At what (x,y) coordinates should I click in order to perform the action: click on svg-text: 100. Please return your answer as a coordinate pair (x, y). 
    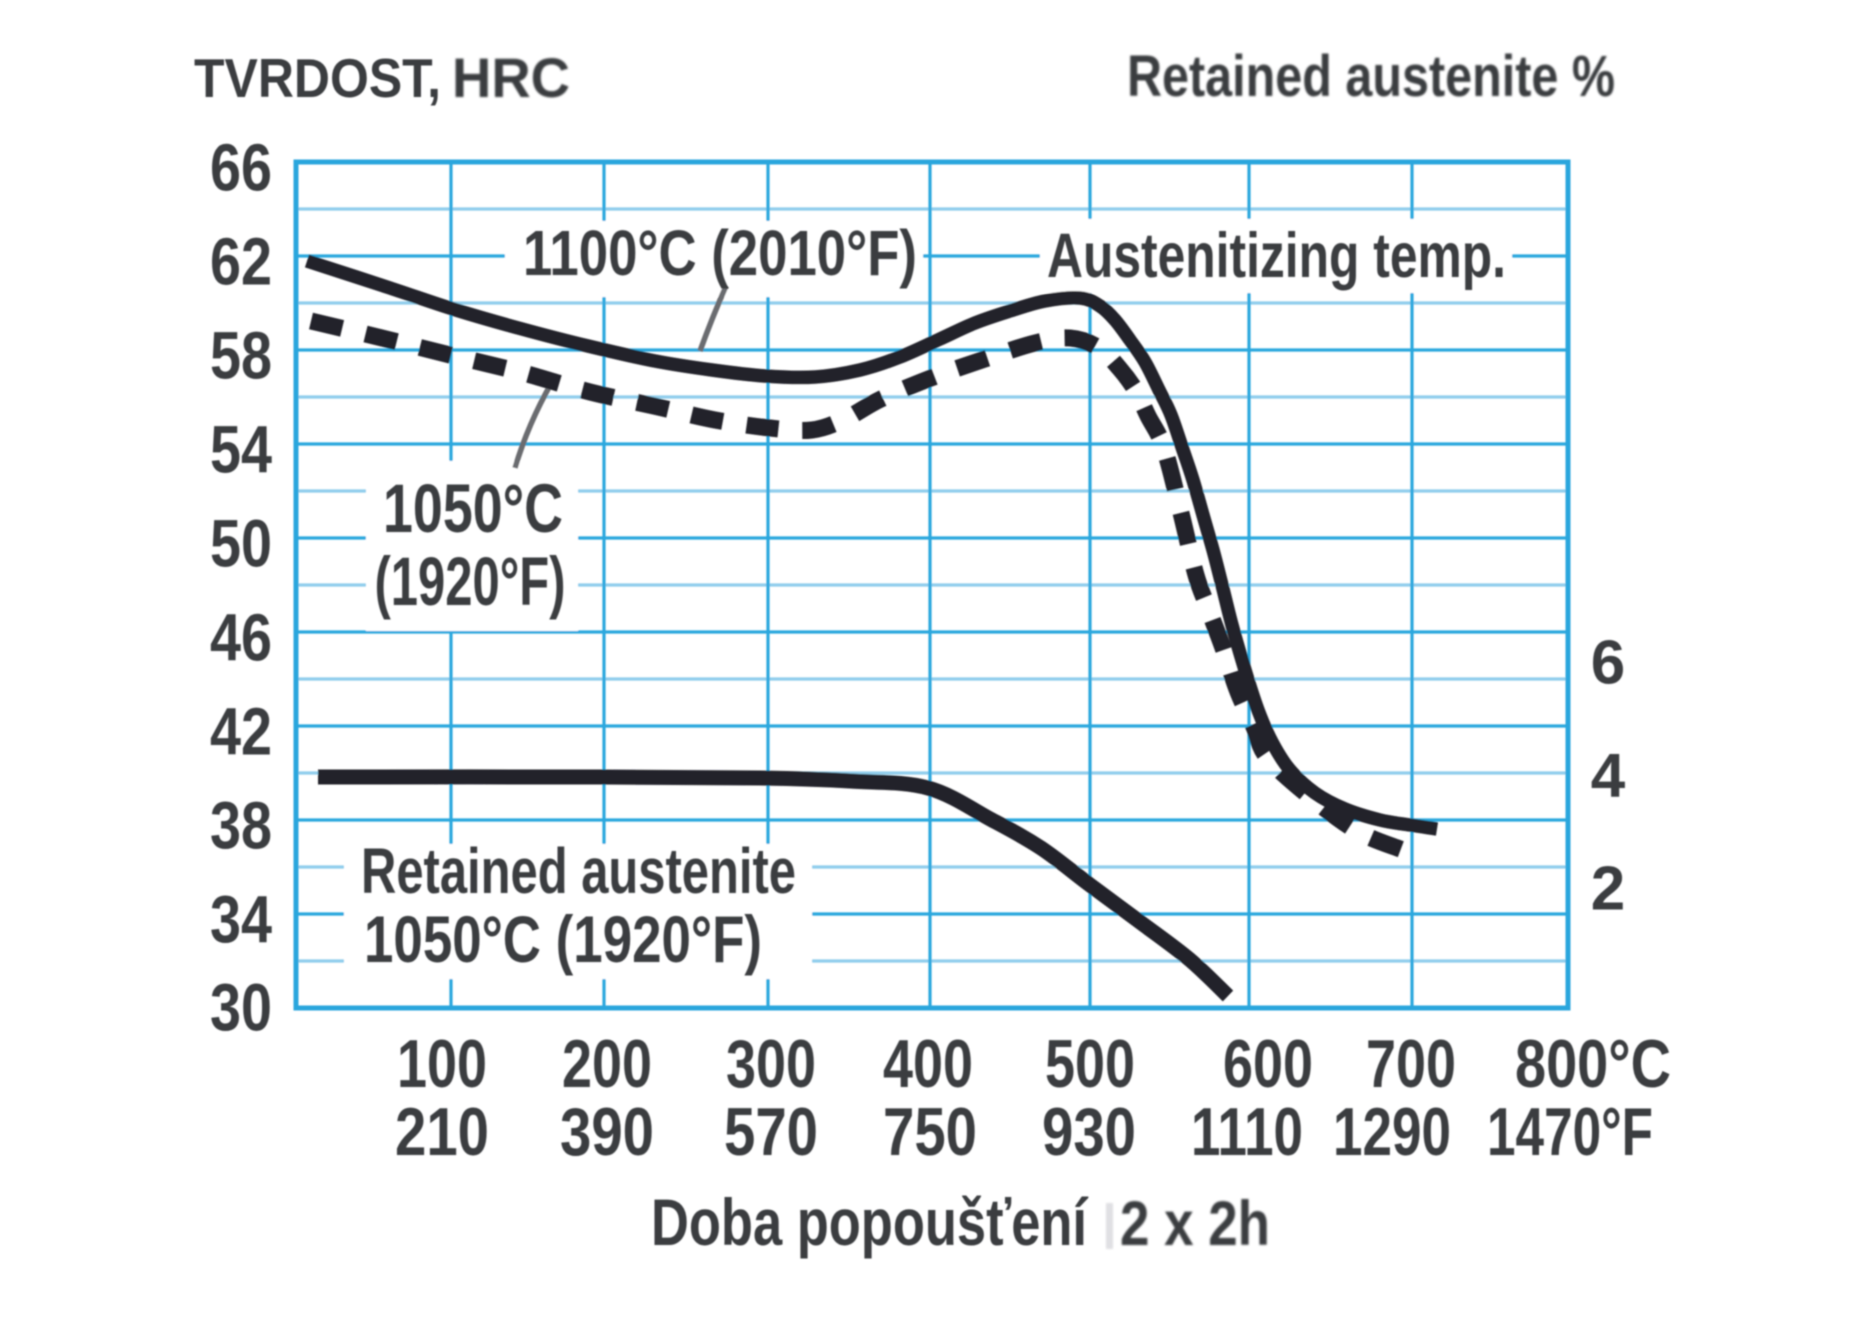
    Looking at the image, I should click on (442, 1064).